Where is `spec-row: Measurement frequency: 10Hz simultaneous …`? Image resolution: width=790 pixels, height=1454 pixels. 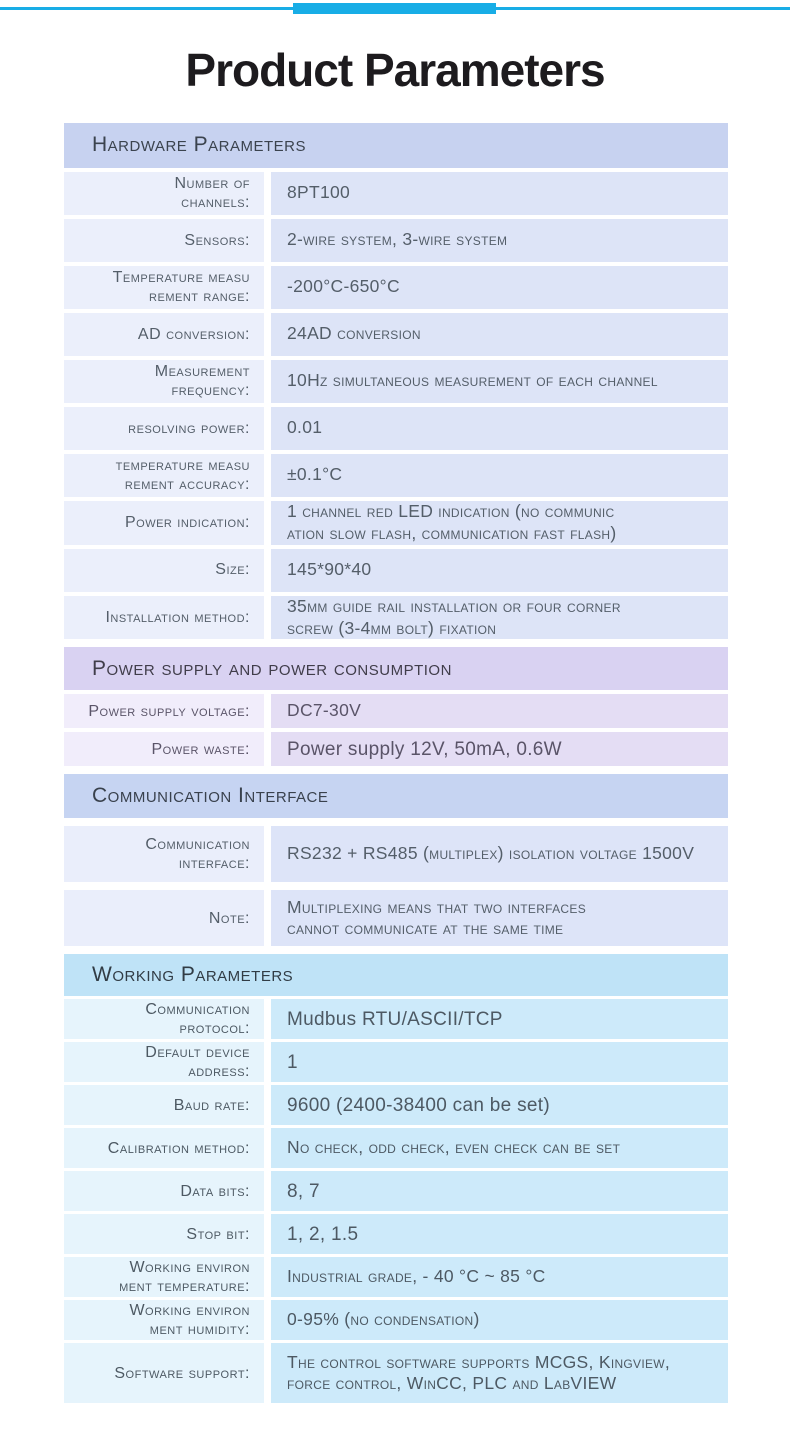
spec-row: Measurement frequency: 10Hz simultaneous … is located at coordinates (396, 381).